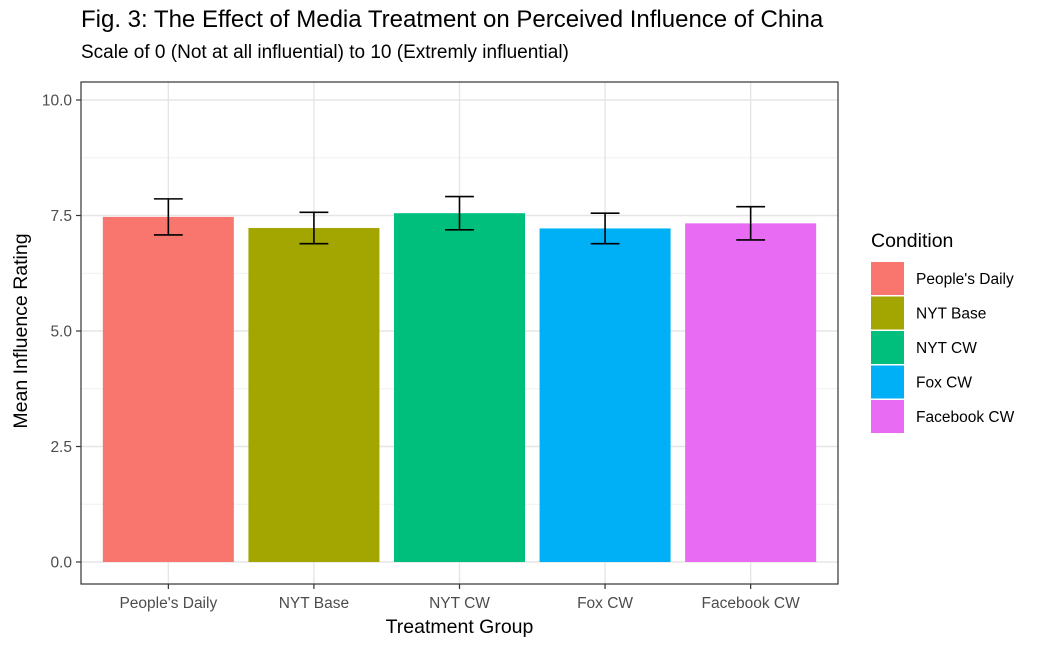 Image resolution: width=1050 pixels, height=648 pixels. I want to click on legend-title: Condition, so click(912, 241).